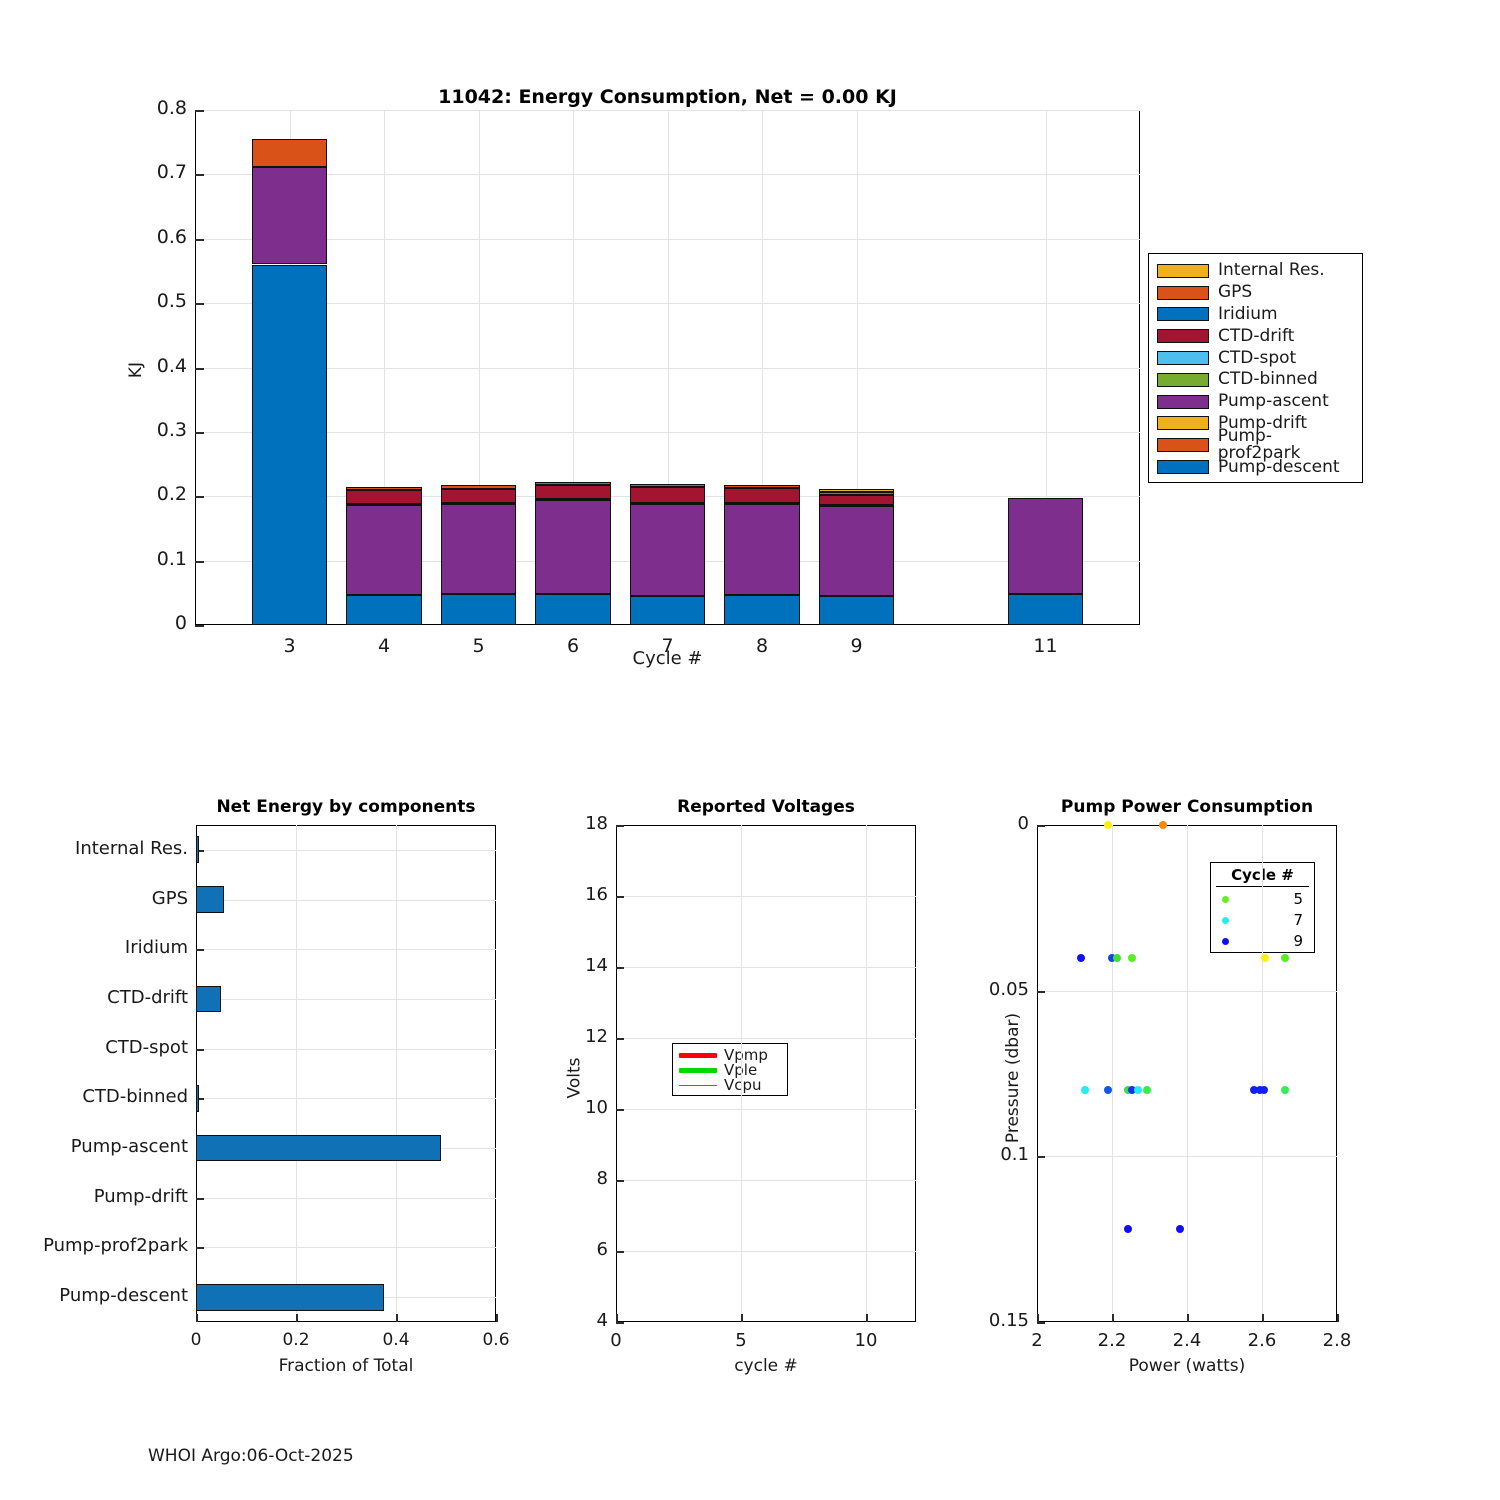 Image resolution: width=1500 pixels, height=1500 pixels. I want to click on legend-label: Vple, so click(740, 1070).